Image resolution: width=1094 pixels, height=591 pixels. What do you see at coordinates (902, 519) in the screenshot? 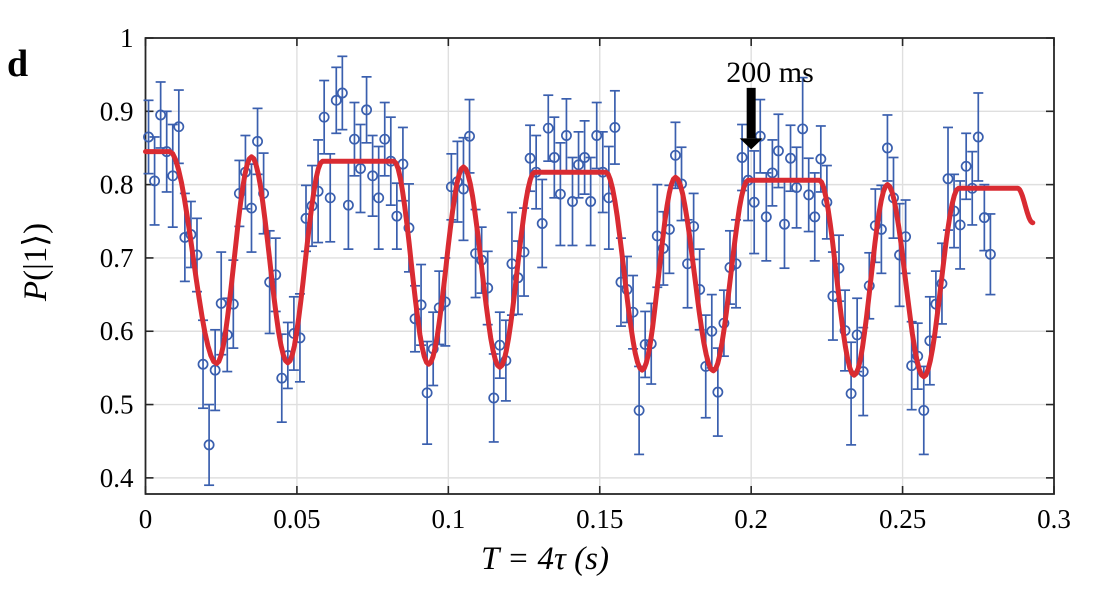
I see `x-tick-label: 0.25` at bounding box center [902, 519].